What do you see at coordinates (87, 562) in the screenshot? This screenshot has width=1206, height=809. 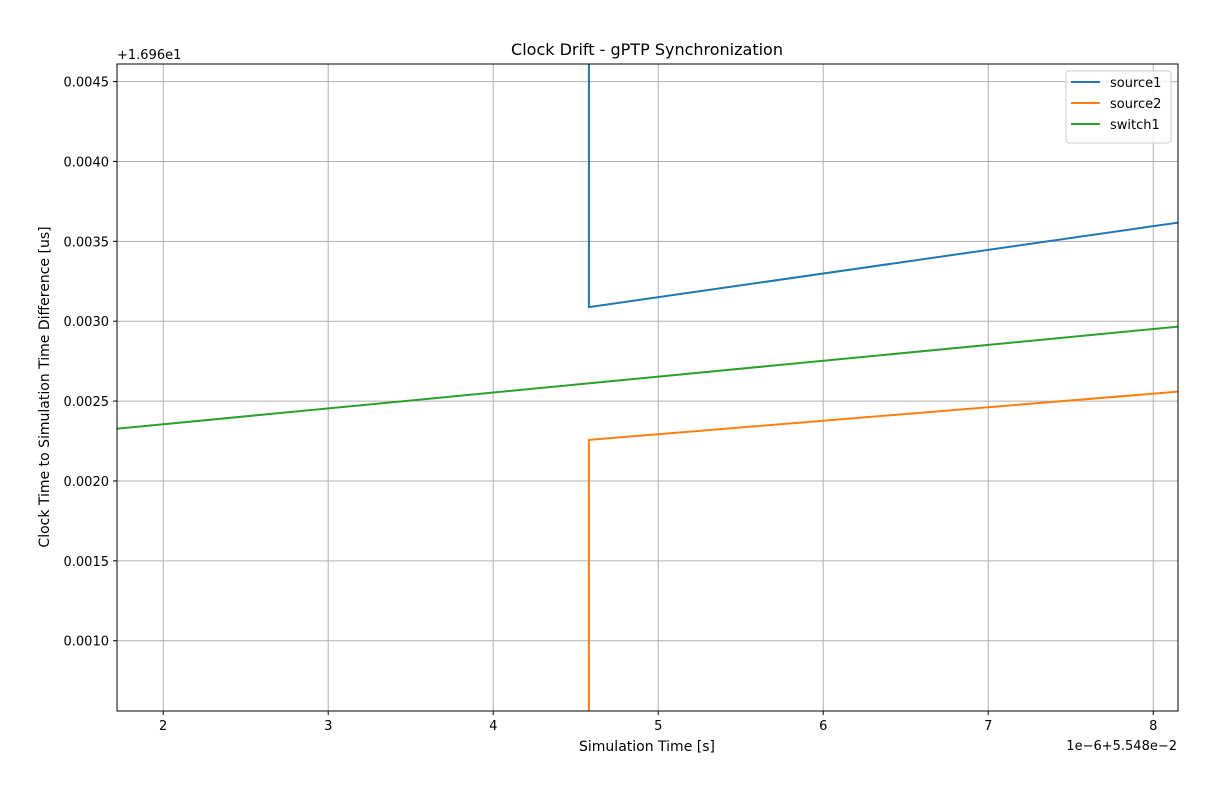 I see `y-tick-label: 0.0015` at bounding box center [87, 562].